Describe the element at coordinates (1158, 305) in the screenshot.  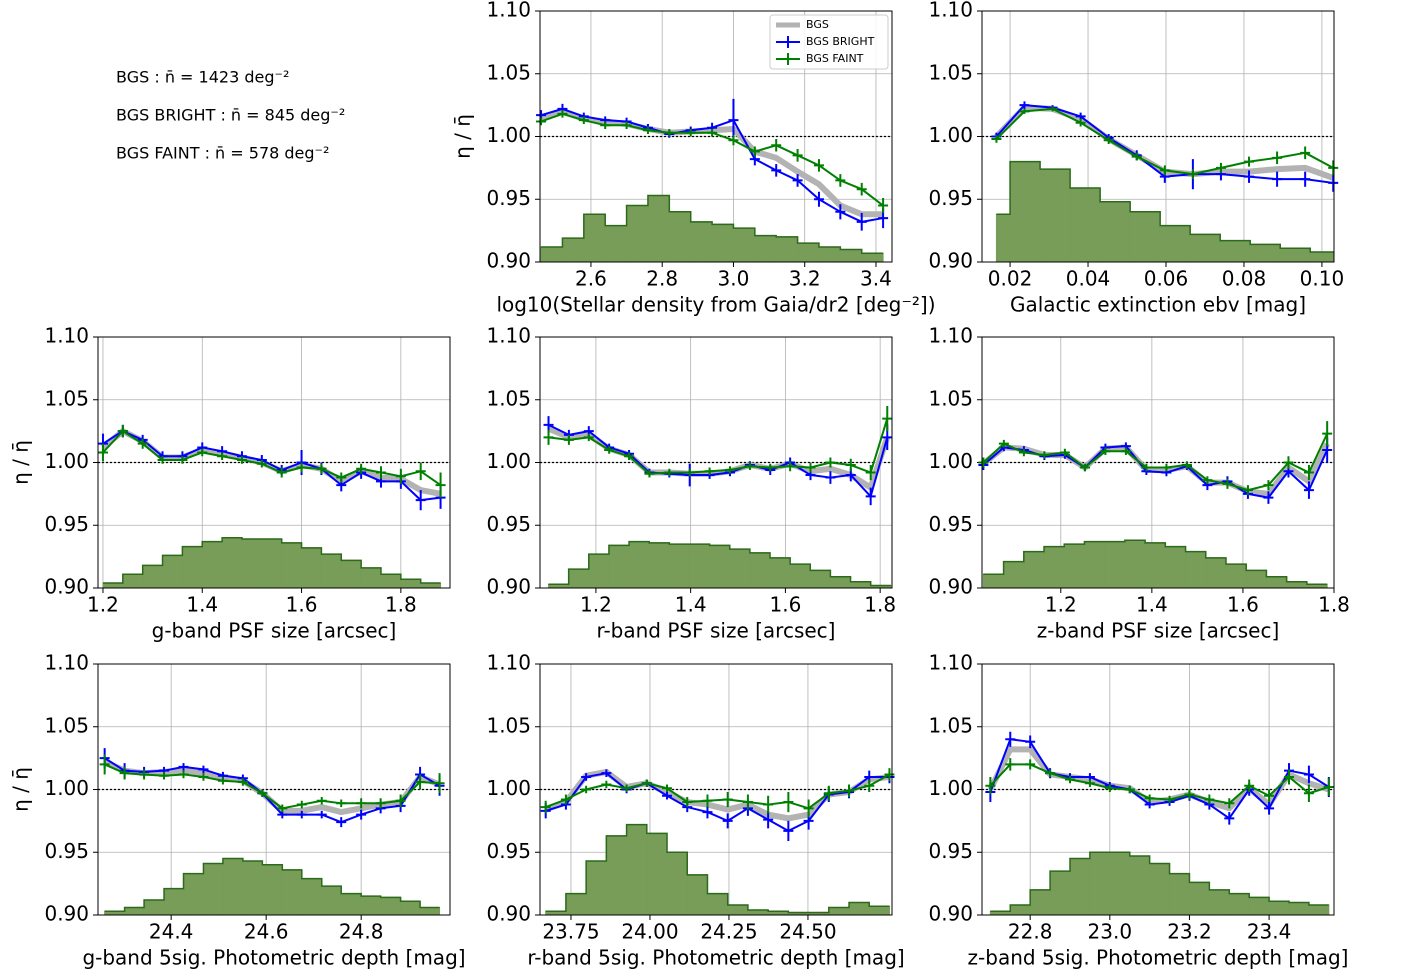
I see `x-axis-label: Galactic extinction ebv [mag]` at that location.